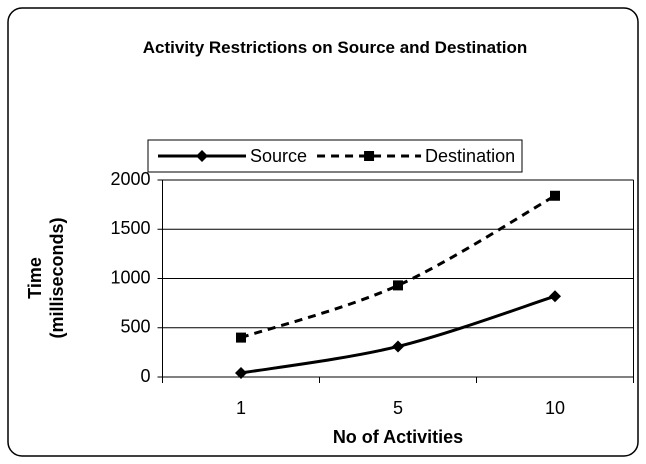  I want to click on y-tick-label: 0, so click(145, 376).